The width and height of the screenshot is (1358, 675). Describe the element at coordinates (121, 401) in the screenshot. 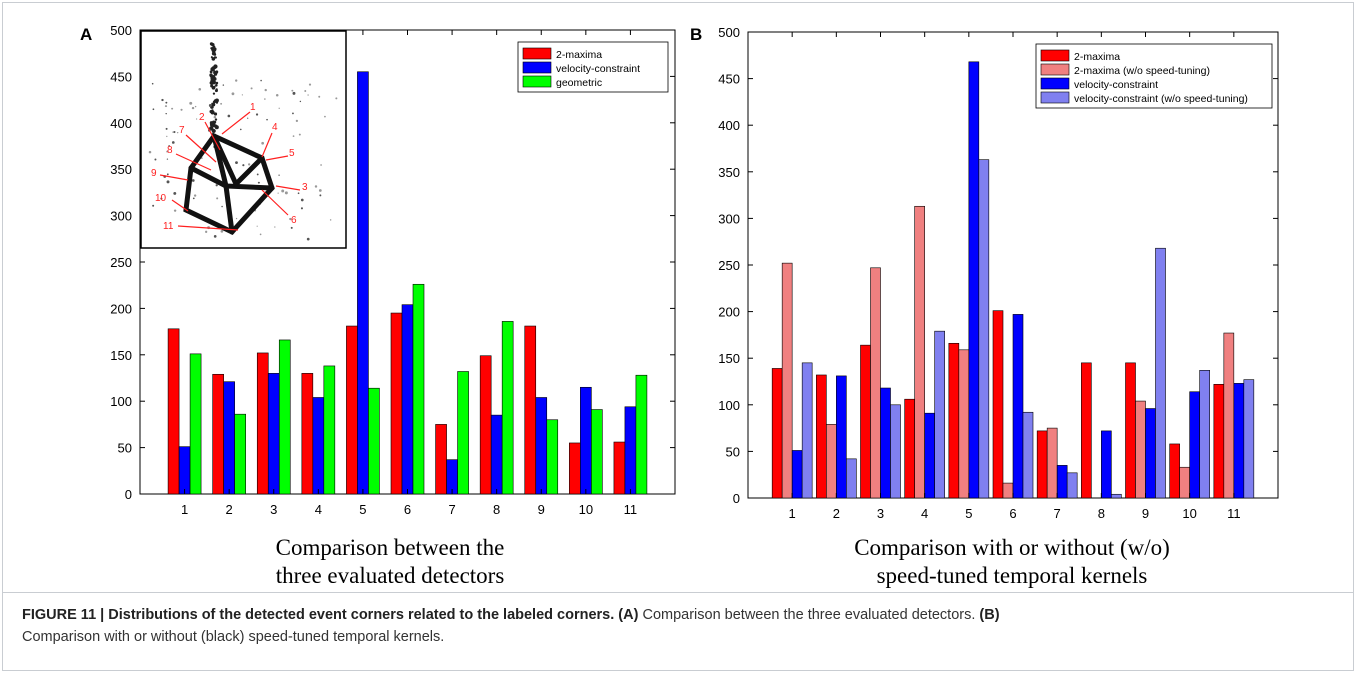

I see `y-tick-label: 100` at that location.